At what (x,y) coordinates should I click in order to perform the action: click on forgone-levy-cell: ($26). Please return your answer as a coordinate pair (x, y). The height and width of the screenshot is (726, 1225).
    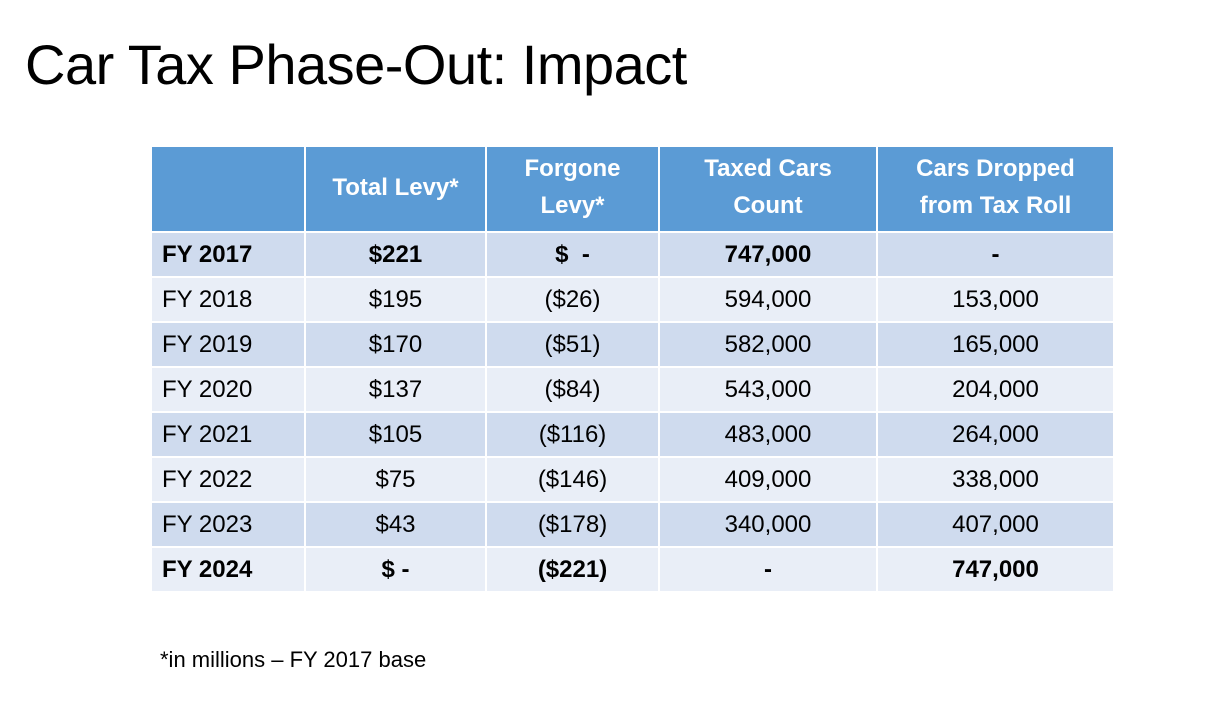
    Looking at the image, I should click on (572, 299).